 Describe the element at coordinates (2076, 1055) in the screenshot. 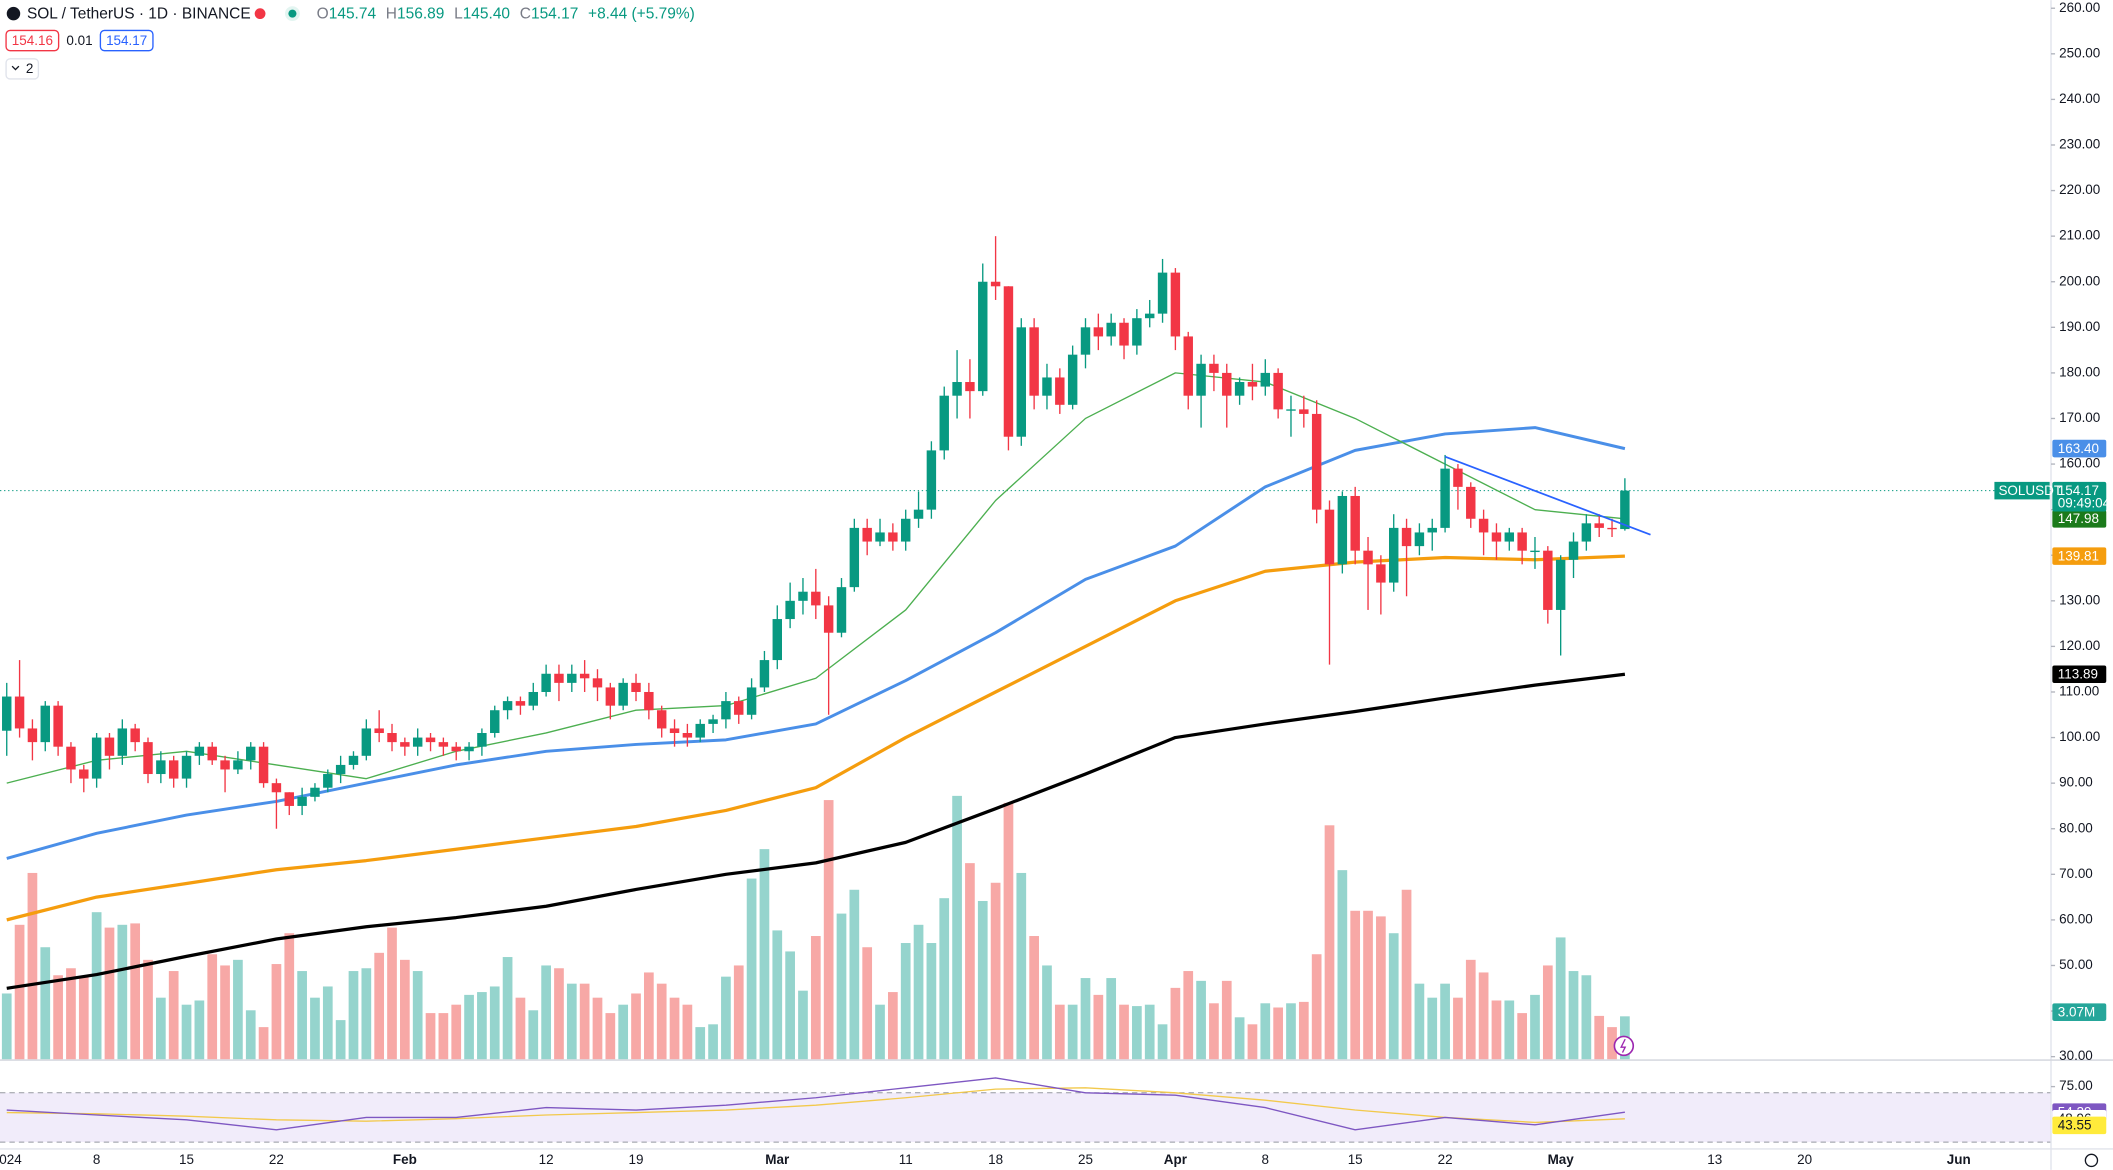

I see `y-tick-label: 30.00` at that location.